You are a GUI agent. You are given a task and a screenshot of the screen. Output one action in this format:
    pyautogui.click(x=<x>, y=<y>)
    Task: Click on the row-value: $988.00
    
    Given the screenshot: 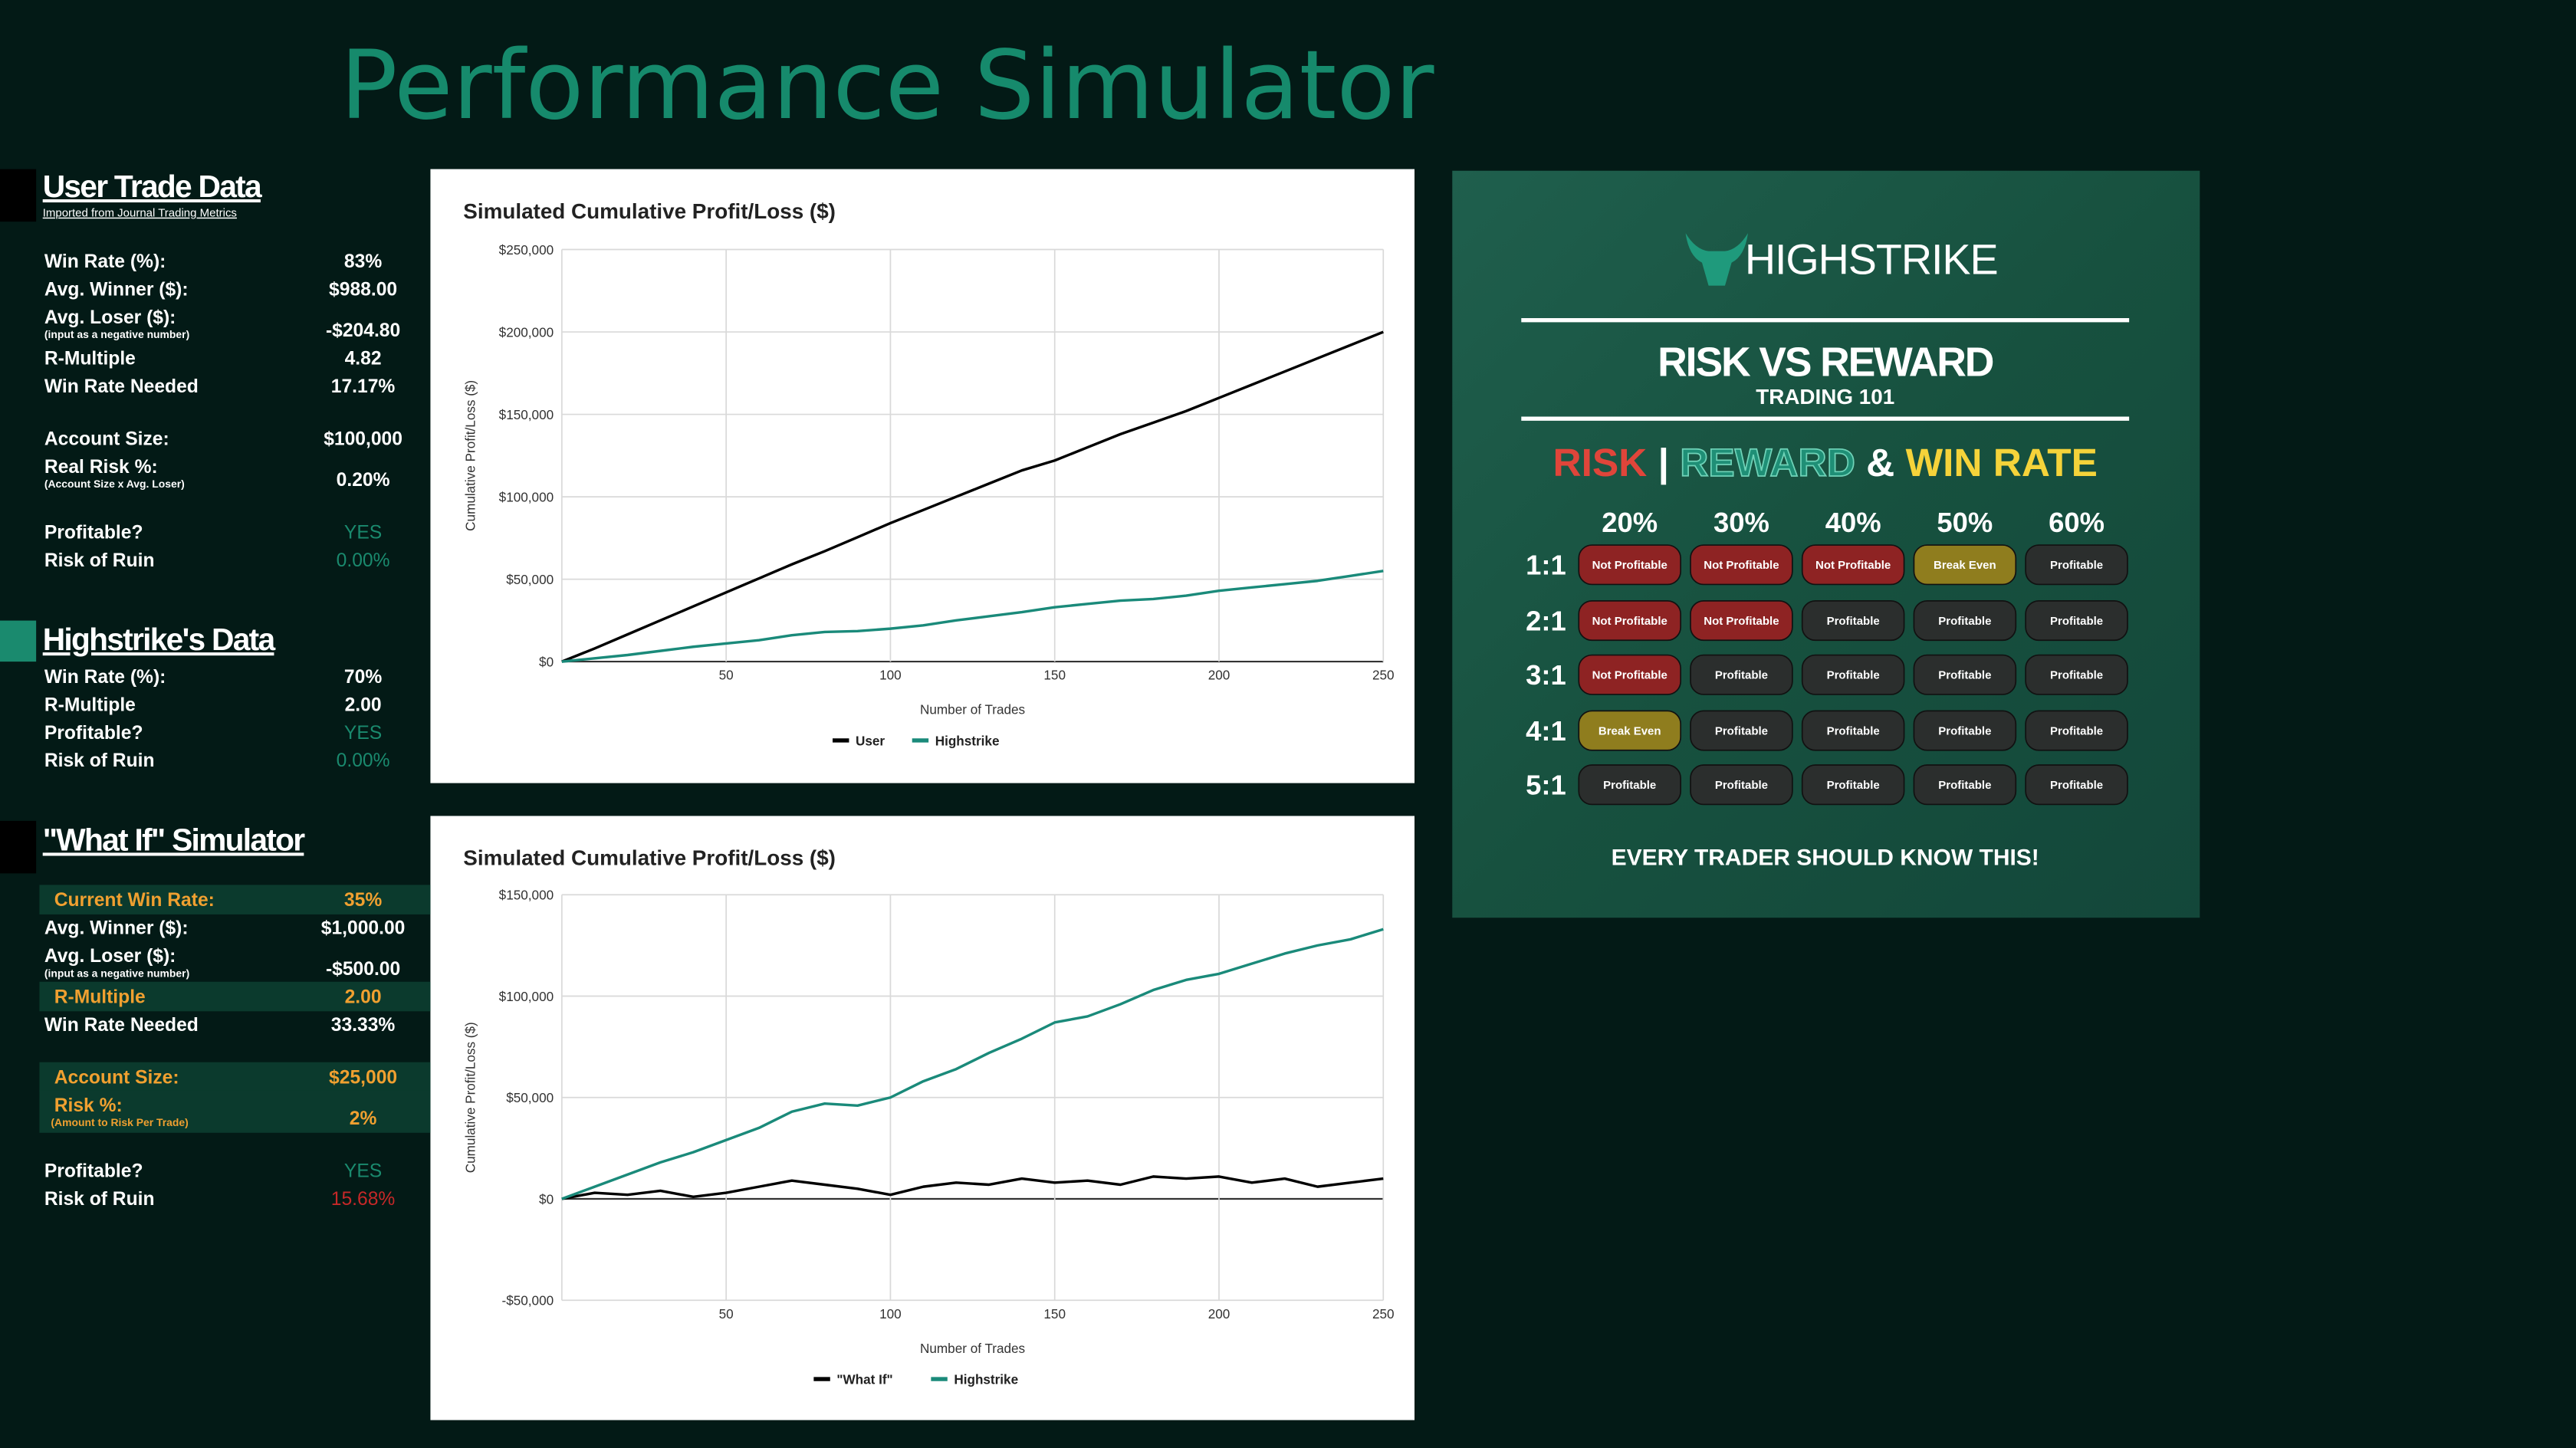 What is the action you would take?
    pyautogui.click(x=363, y=290)
    